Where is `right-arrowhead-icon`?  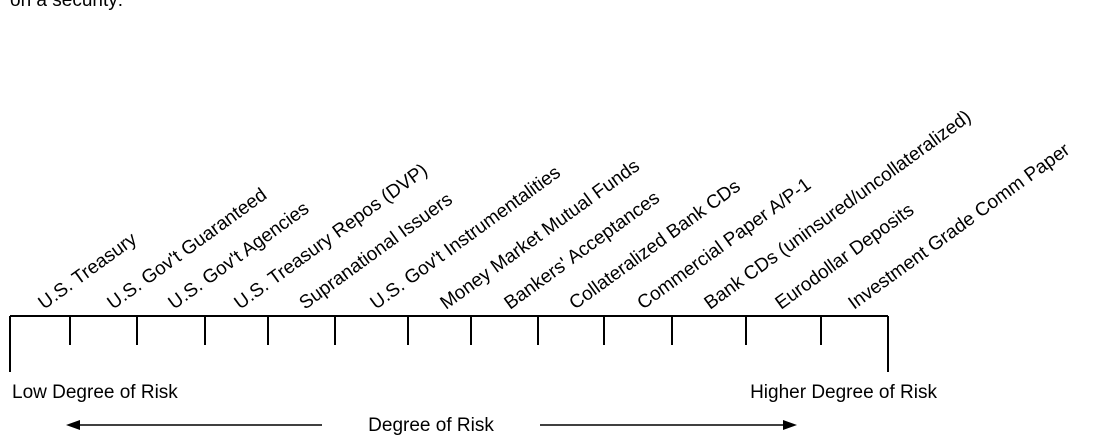
right-arrowhead-icon is located at coordinates (790, 425).